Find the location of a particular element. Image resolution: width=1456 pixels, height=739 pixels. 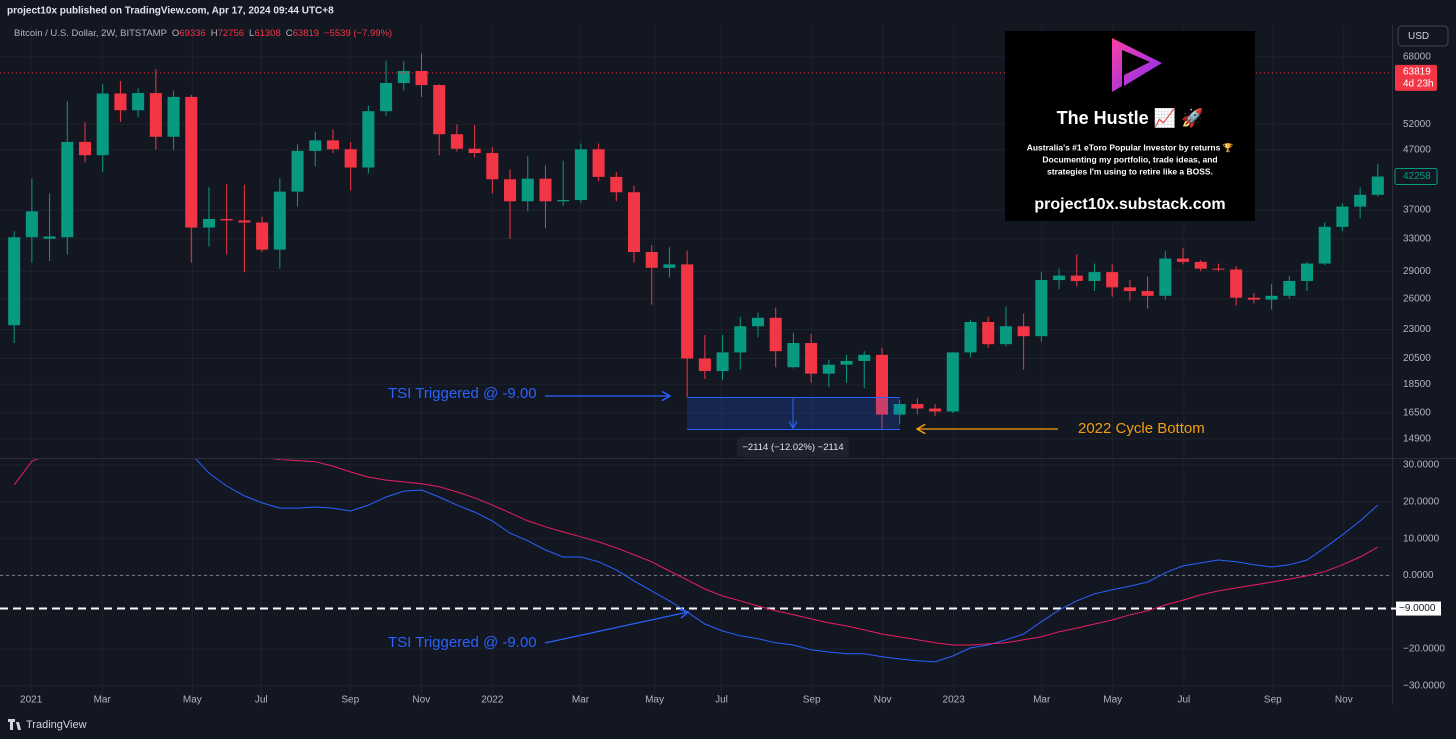

last-price-box is located at coordinates (1416, 77).